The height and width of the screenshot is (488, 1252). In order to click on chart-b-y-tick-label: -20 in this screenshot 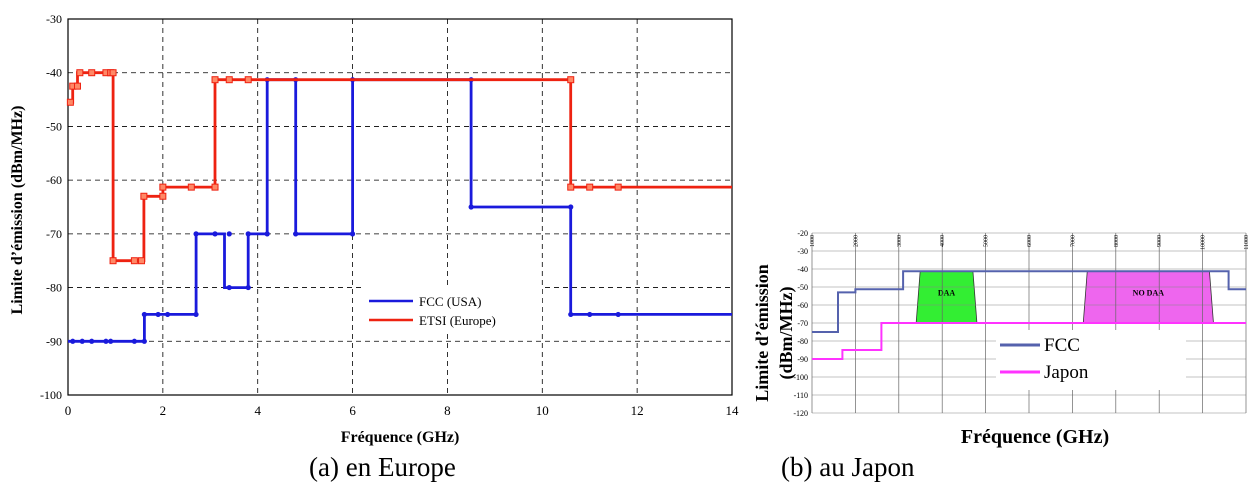, I will do `click(802, 233)`.